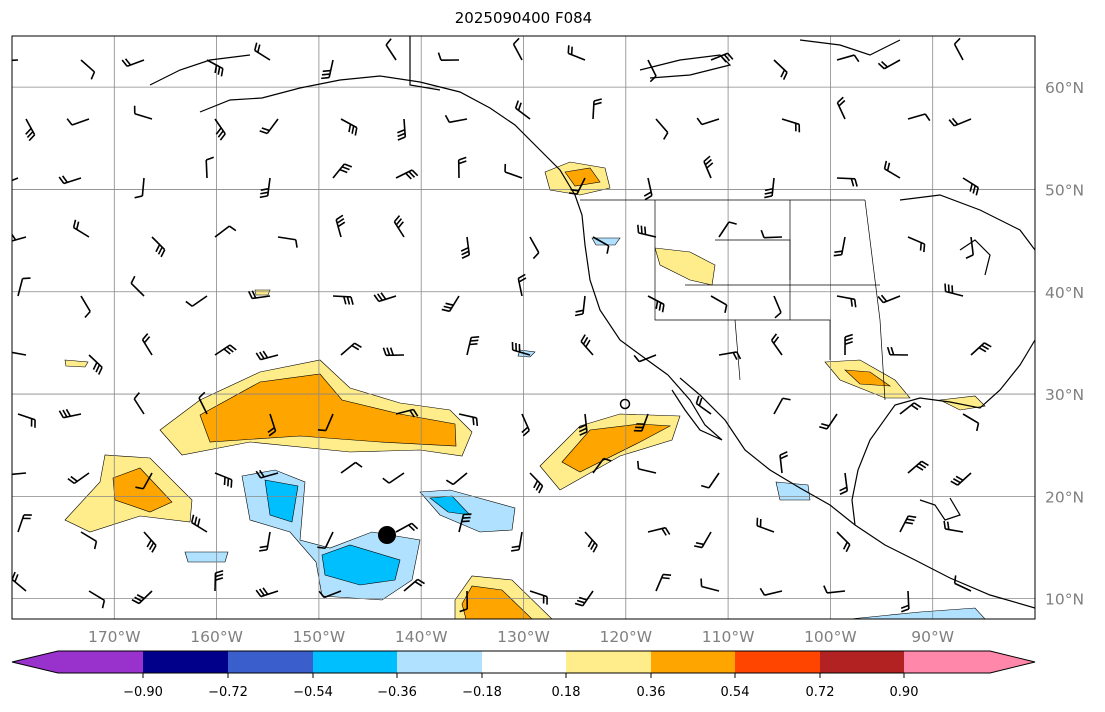  What do you see at coordinates (421, 637) in the screenshot?
I see `lon-label: 140°W` at bounding box center [421, 637].